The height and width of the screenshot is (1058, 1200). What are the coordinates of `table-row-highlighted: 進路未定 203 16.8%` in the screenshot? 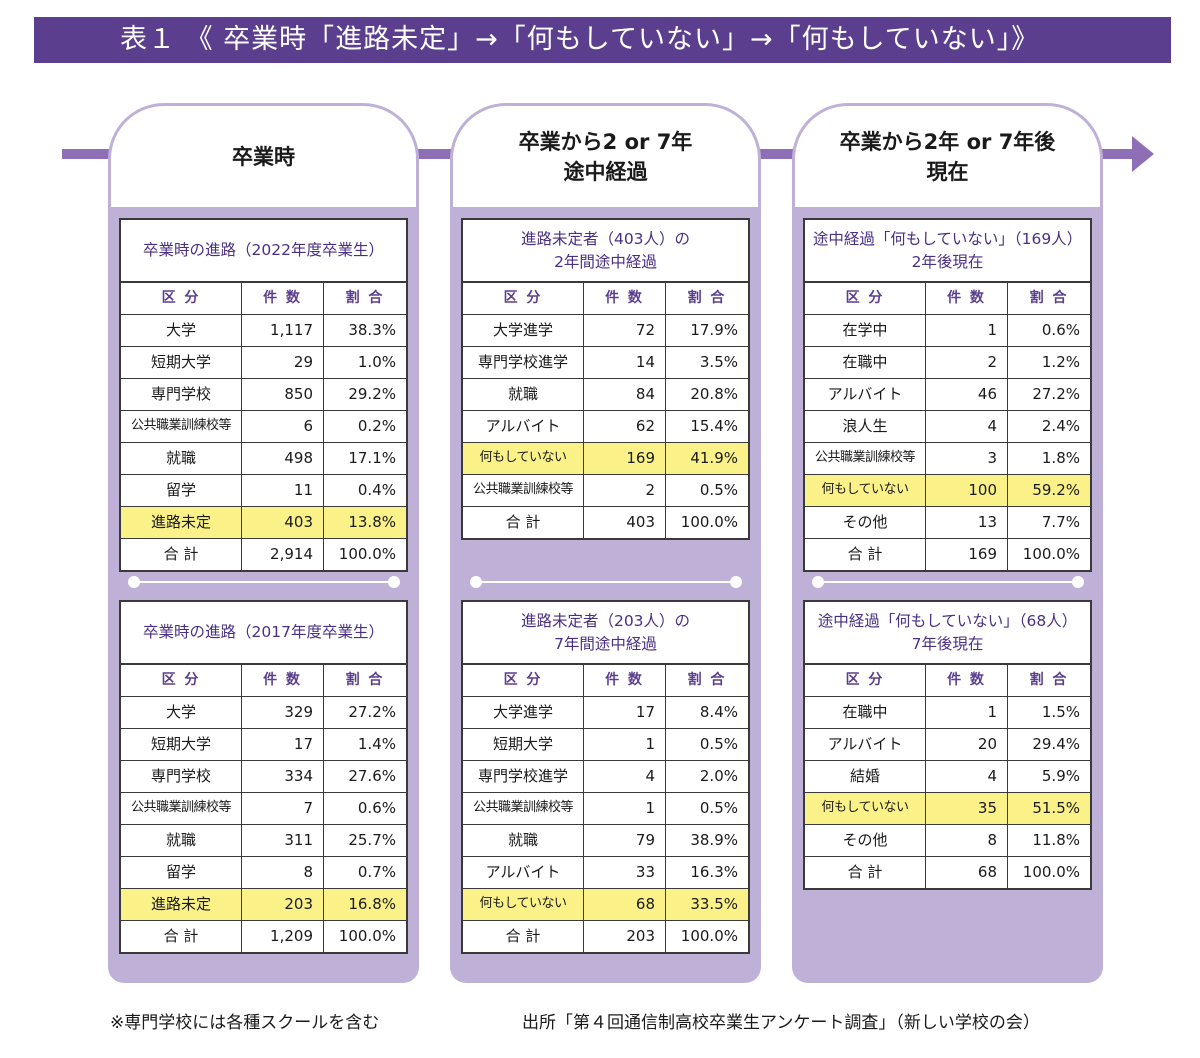 It's located at (263, 904).